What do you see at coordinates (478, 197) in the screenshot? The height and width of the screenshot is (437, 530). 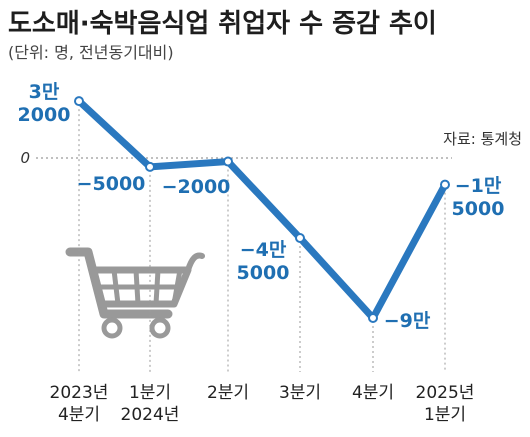 I see `data-label: −1만 5000` at bounding box center [478, 197].